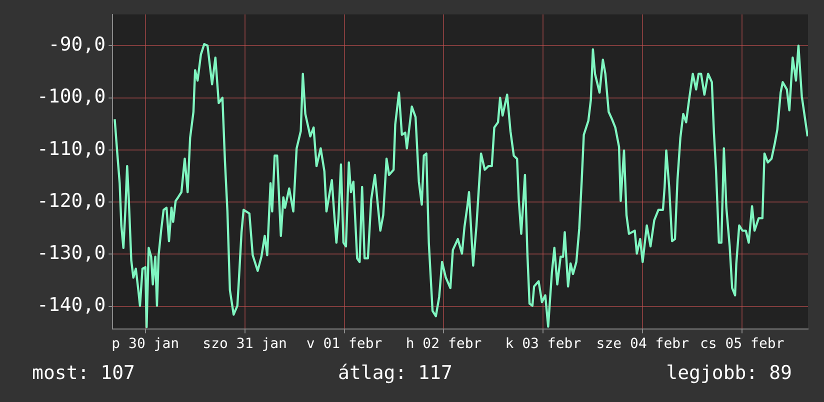  What do you see at coordinates (83, 373) in the screenshot?
I see `text: most: 107` at bounding box center [83, 373].